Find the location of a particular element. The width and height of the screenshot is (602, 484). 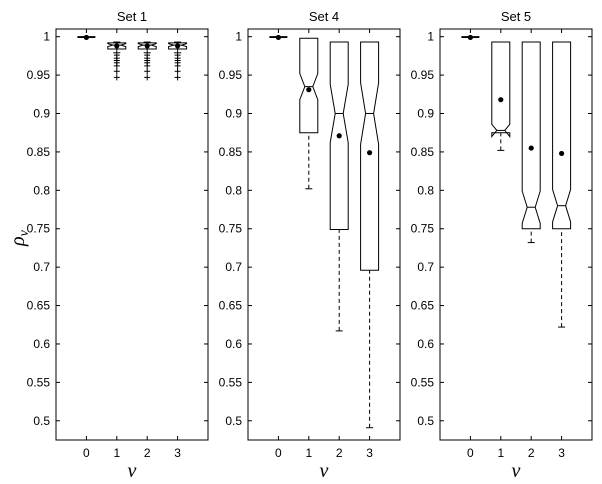

y-axis-label-symbol: ρ is located at coordinates (18, 241).